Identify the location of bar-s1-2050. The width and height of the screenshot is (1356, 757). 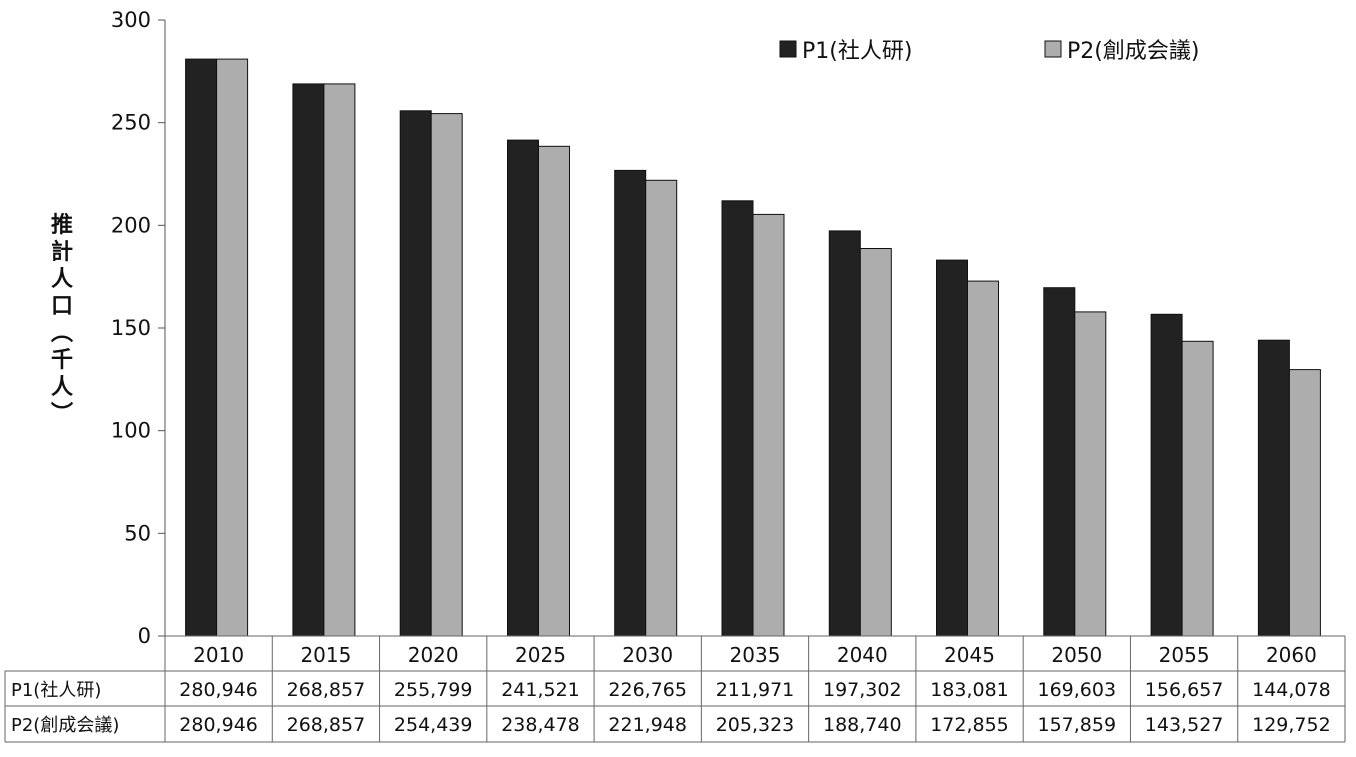
(1059, 462).